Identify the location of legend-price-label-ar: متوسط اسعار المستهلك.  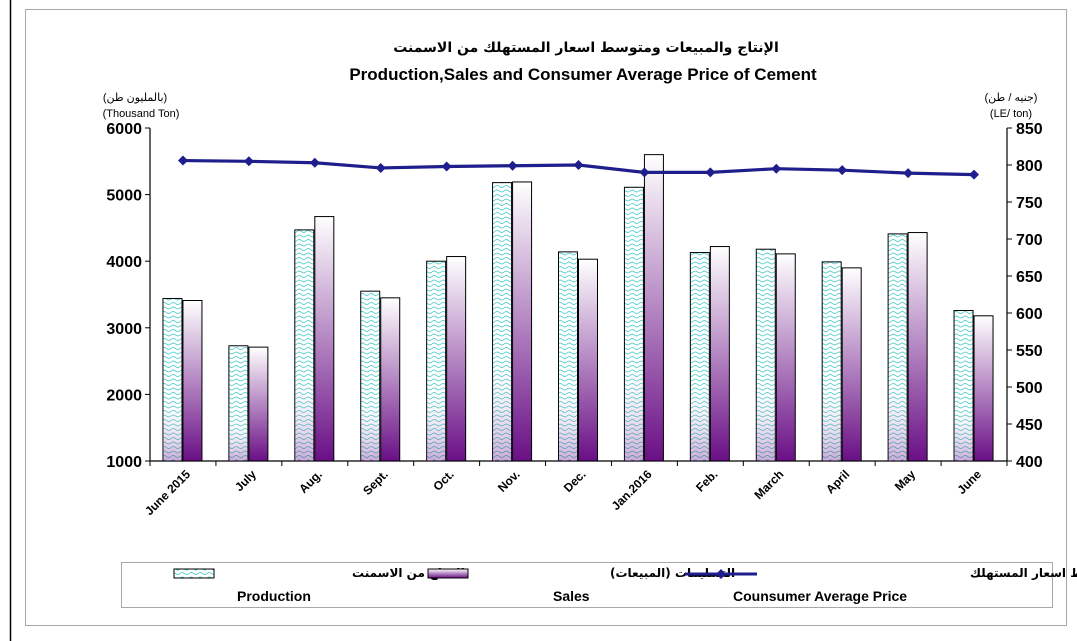
(1023, 573).